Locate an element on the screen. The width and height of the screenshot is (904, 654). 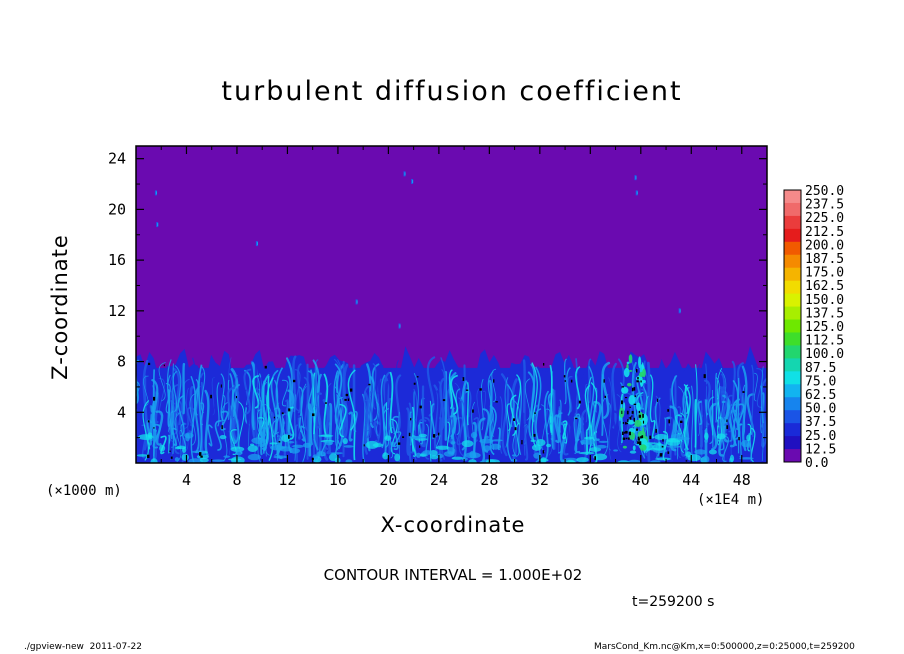
colorbar-label: 250.0 is located at coordinates (824, 191).